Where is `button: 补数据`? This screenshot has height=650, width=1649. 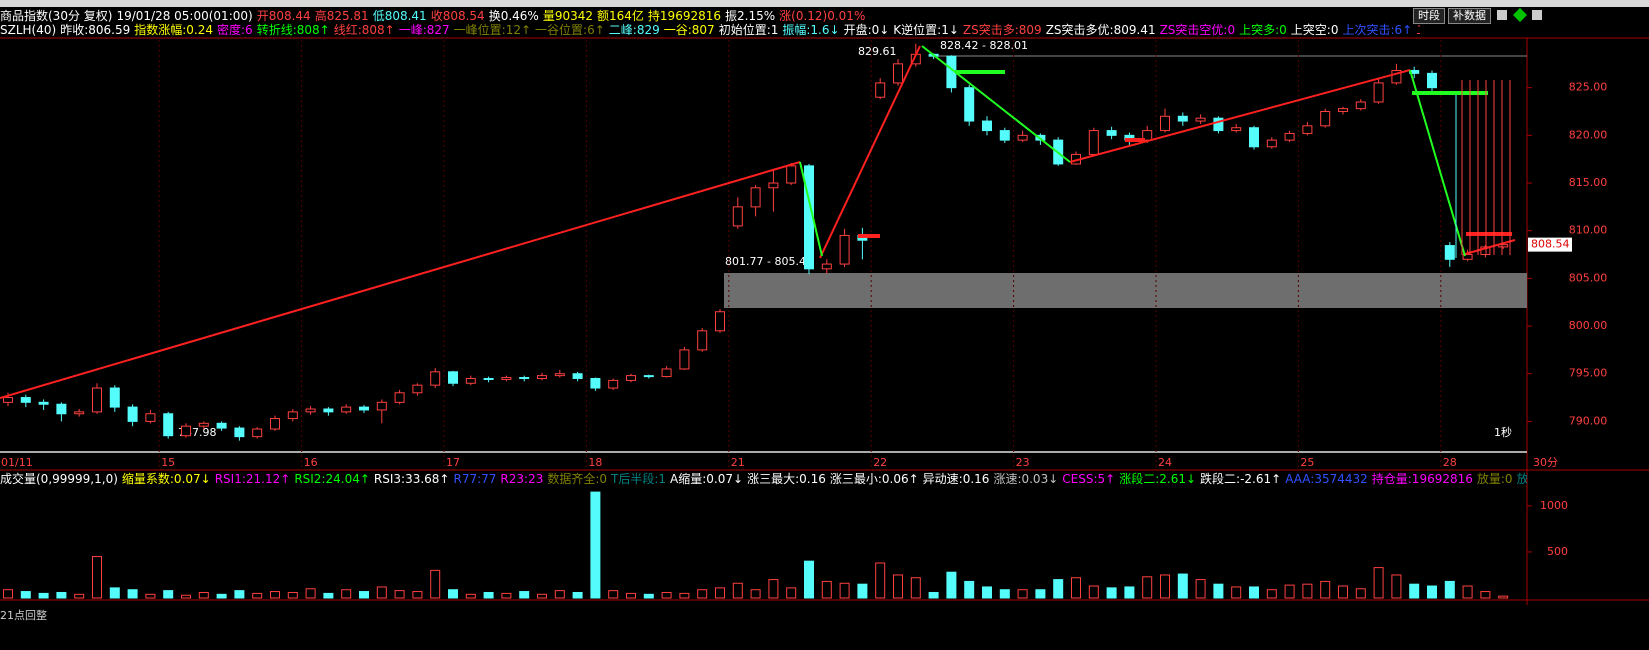 button: 补数据 is located at coordinates (1469, 16).